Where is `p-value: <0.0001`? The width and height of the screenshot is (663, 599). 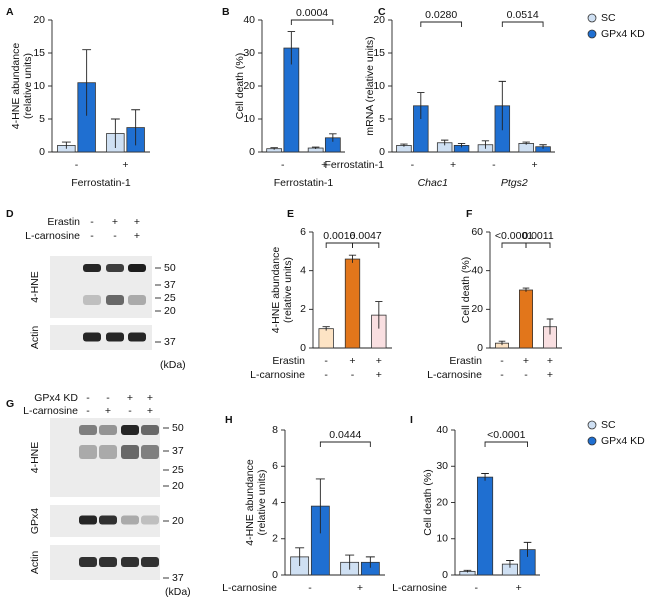
p-value: <0.0001 is located at coordinates (514, 236).